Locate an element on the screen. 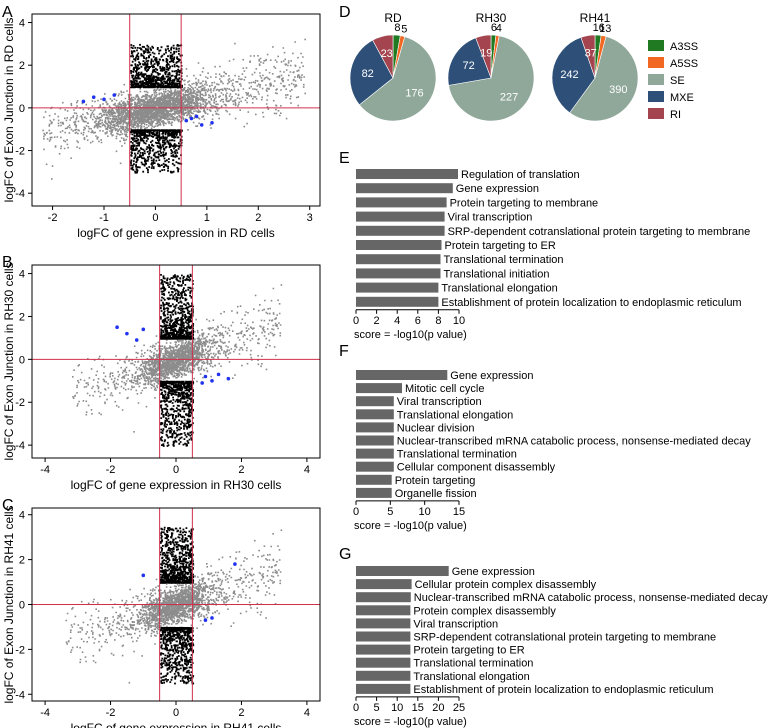  panel-label-b: B is located at coordinates (7, 262).